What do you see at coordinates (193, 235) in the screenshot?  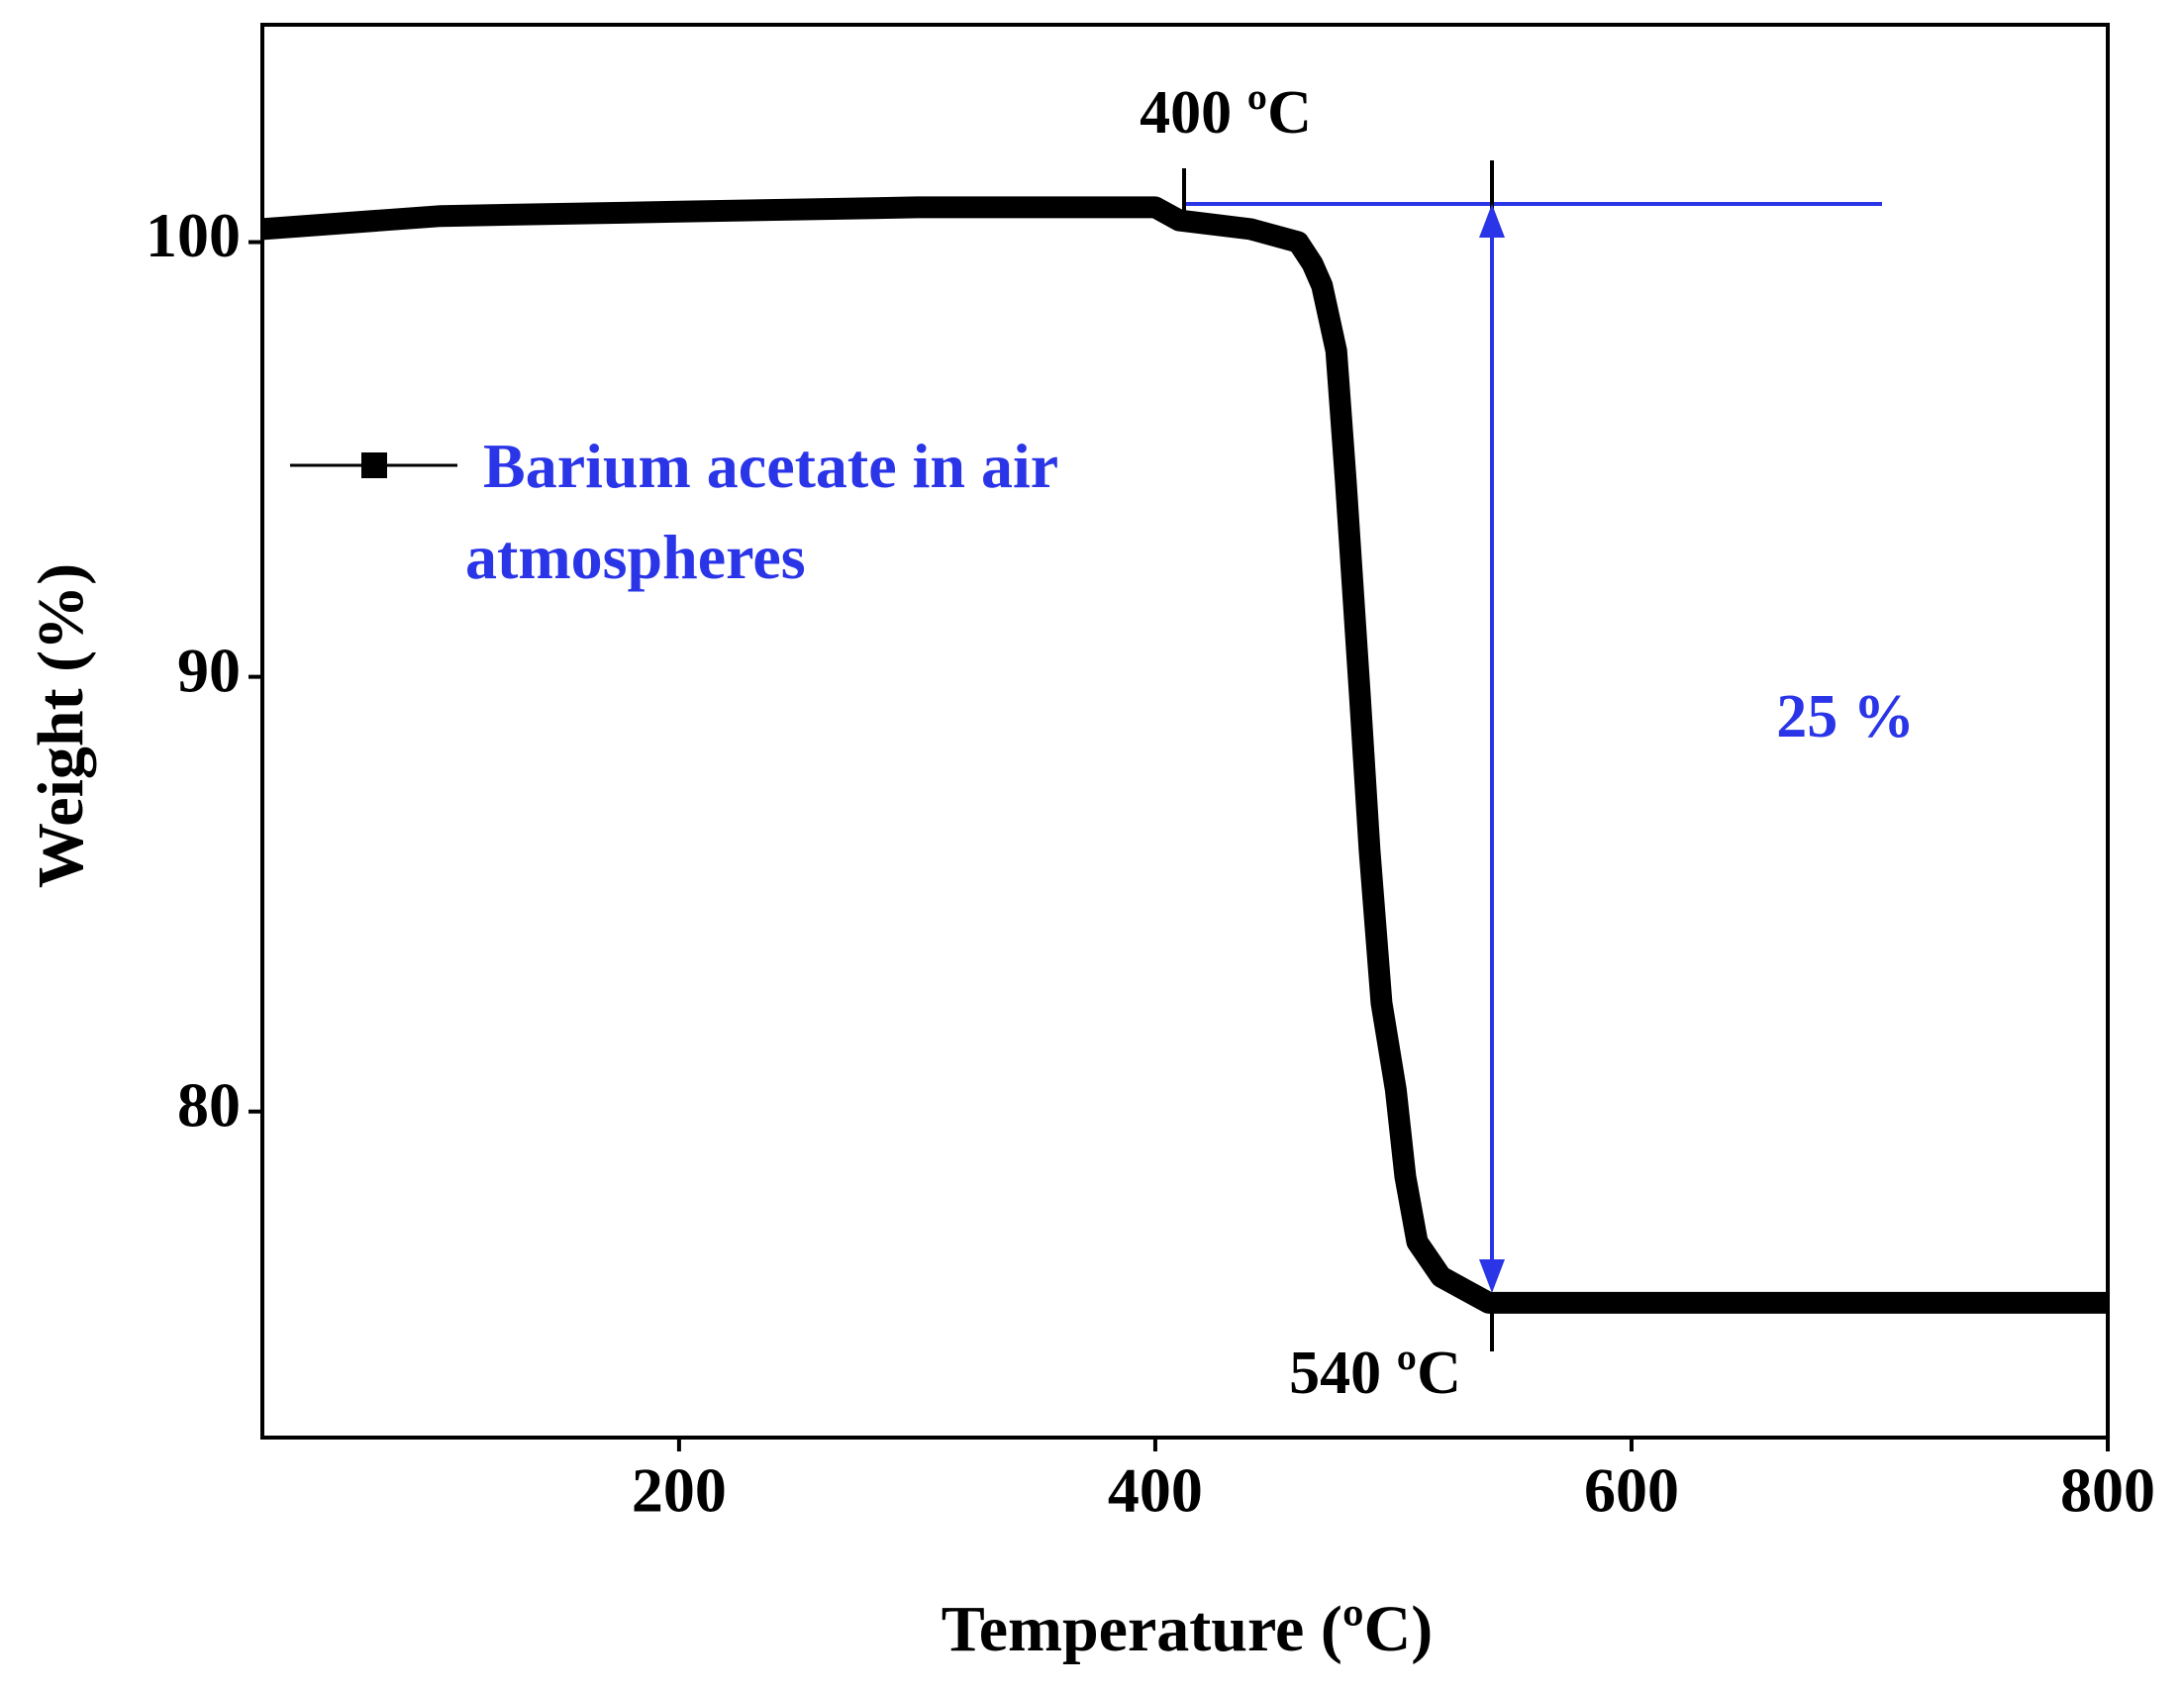 I see `y-tick-label: 100` at bounding box center [193, 235].